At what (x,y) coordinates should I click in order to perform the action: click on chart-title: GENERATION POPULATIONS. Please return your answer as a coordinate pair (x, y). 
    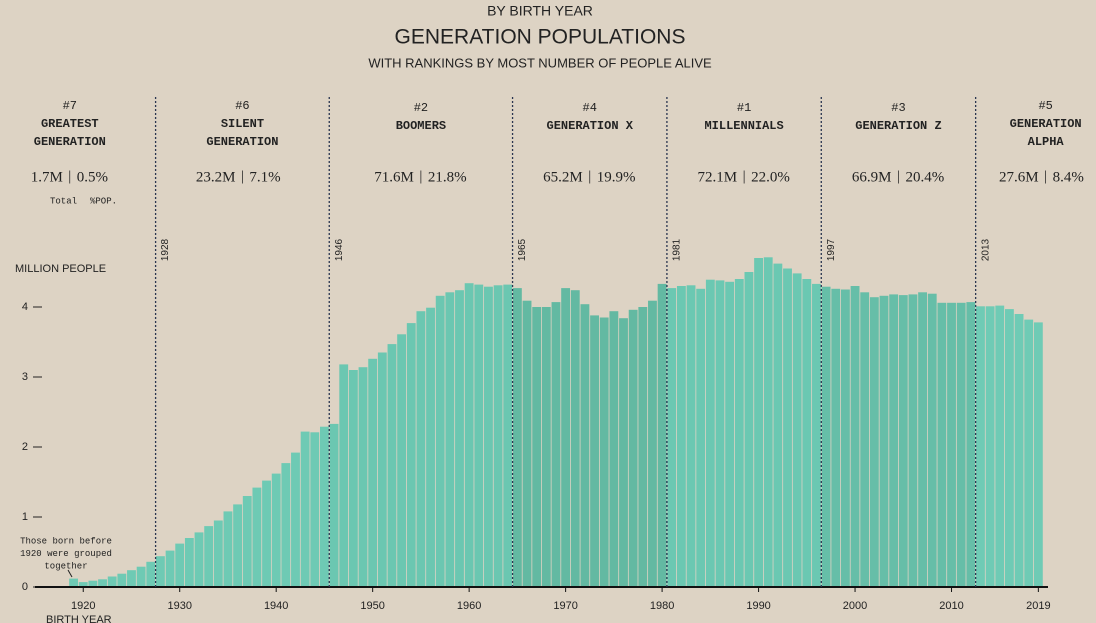
    Looking at the image, I should click on (540, 37).